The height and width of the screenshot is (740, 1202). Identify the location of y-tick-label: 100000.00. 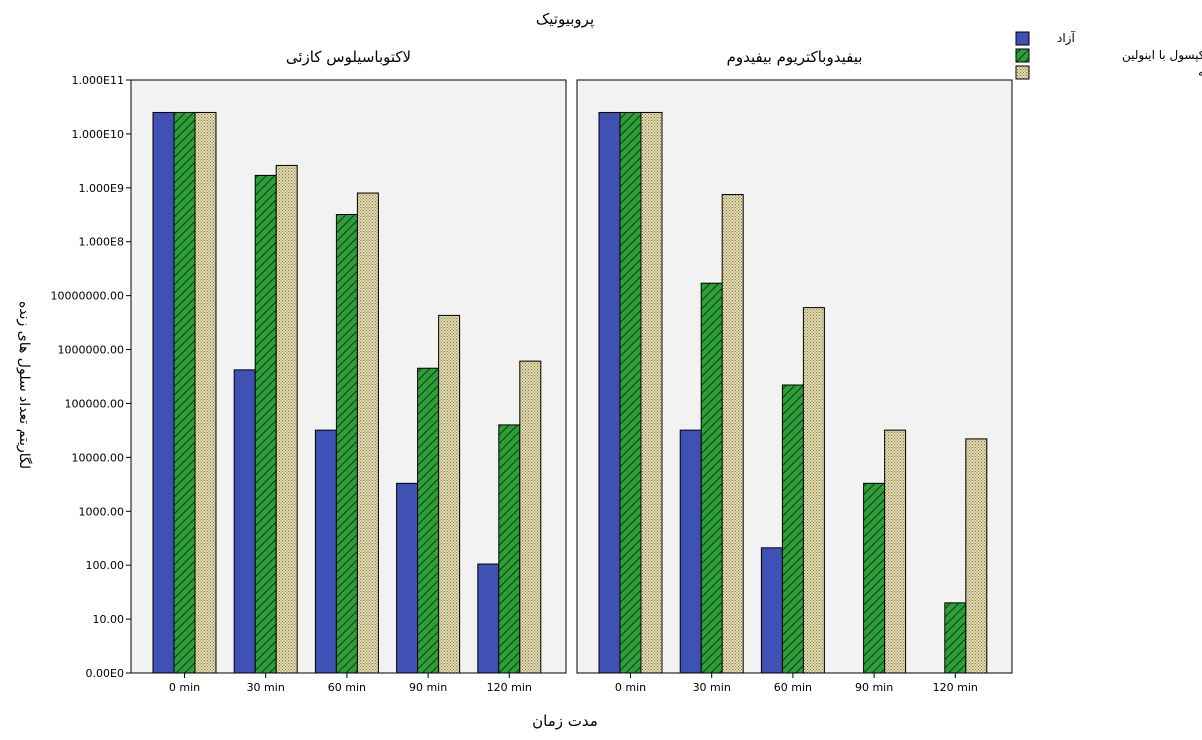
(95, 403).